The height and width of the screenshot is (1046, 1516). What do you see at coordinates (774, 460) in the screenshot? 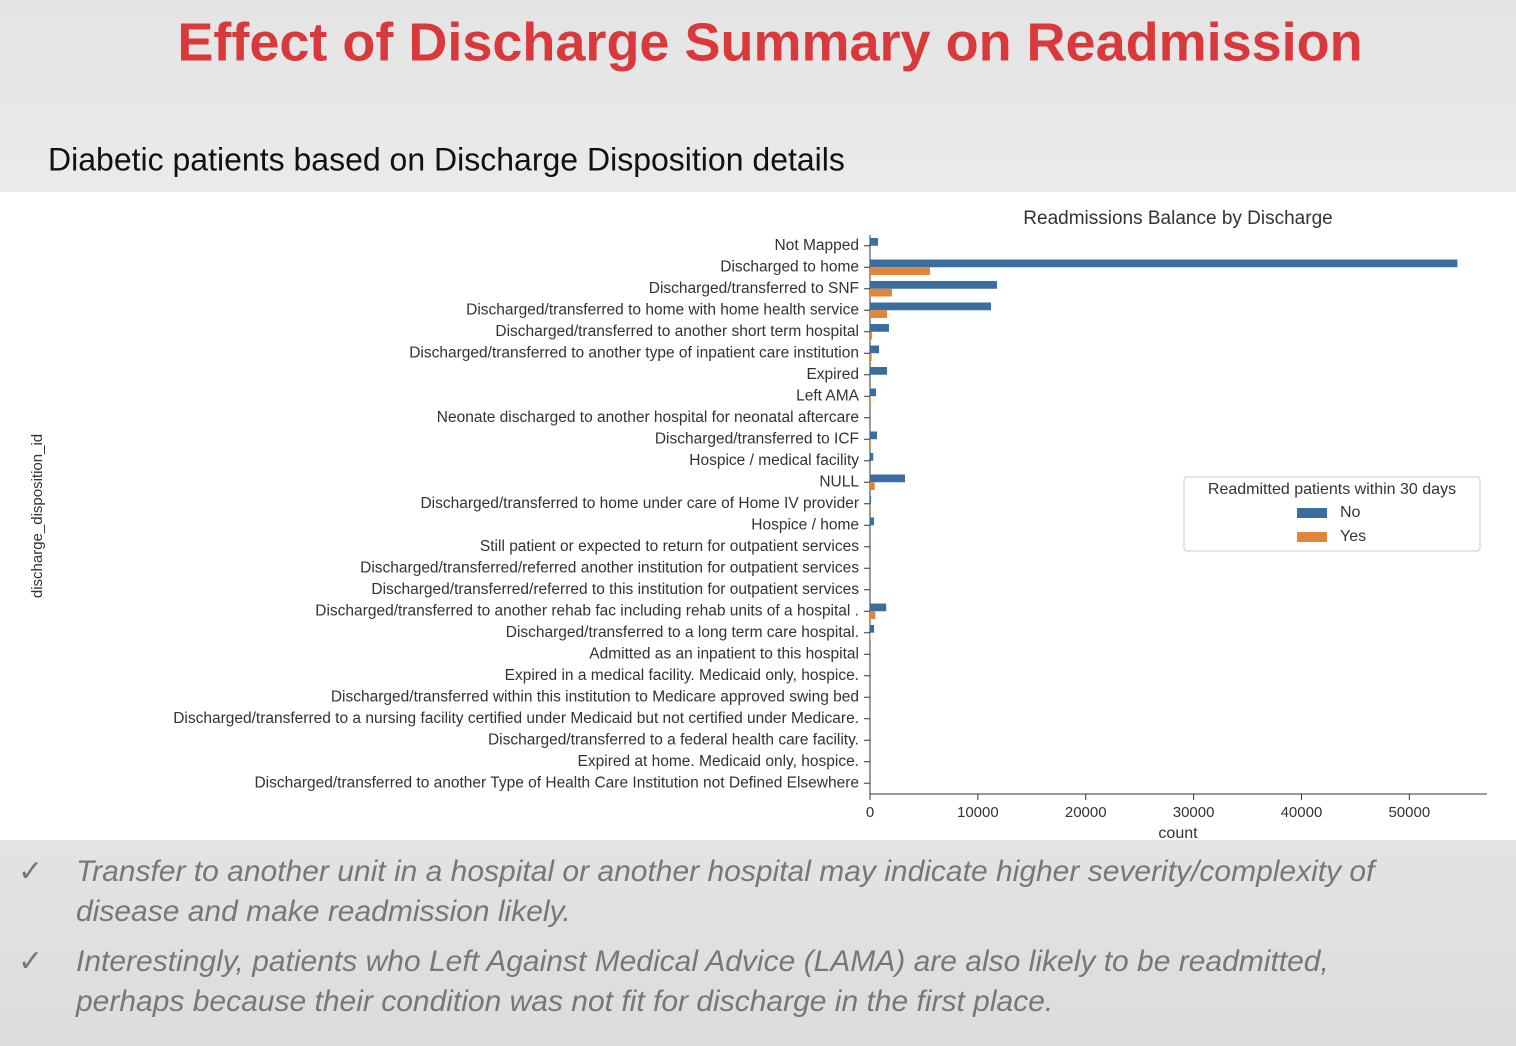
I see `y-tick-label: Hospice / medical facility` at bounding box center [774, 460].